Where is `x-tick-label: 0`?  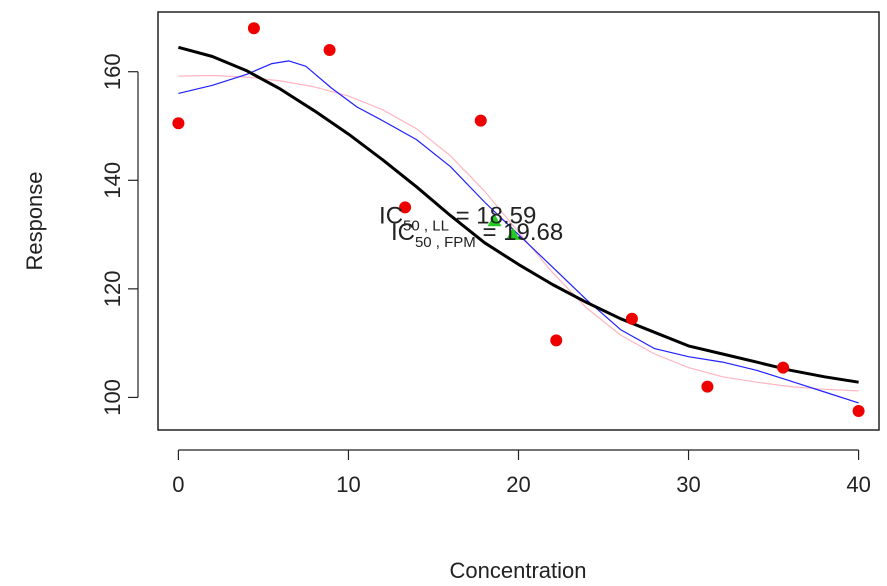
x-tick-label: 0 is located at coordinates (178, 484).